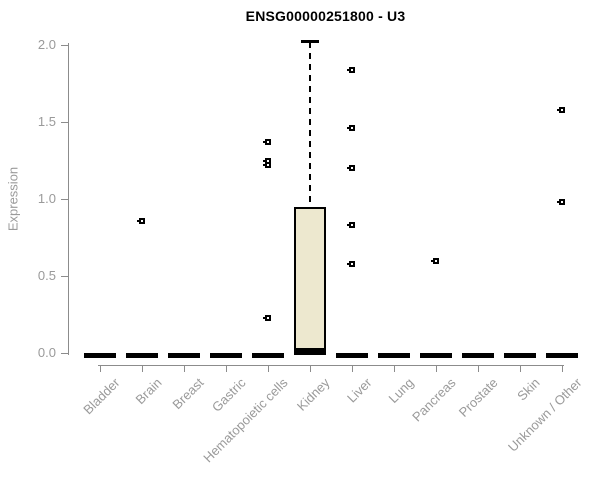  What do you see at coordinates (46, 44) in the screenshot?
I see `y-tick-label: 2.0` at bounding box center [46, 44].